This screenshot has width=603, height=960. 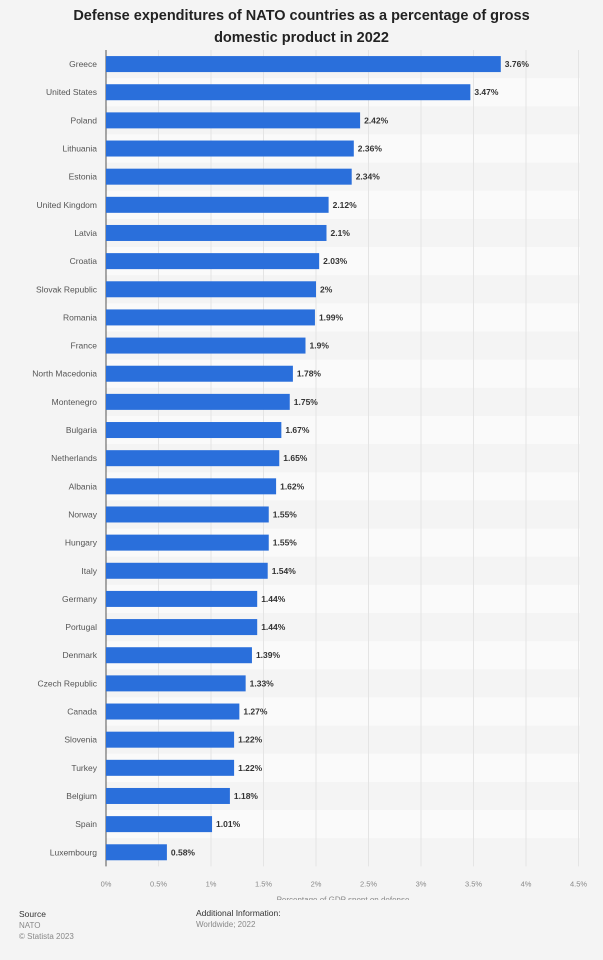 I want to click on data-label: 1.99%, so click(x=331, y=317).